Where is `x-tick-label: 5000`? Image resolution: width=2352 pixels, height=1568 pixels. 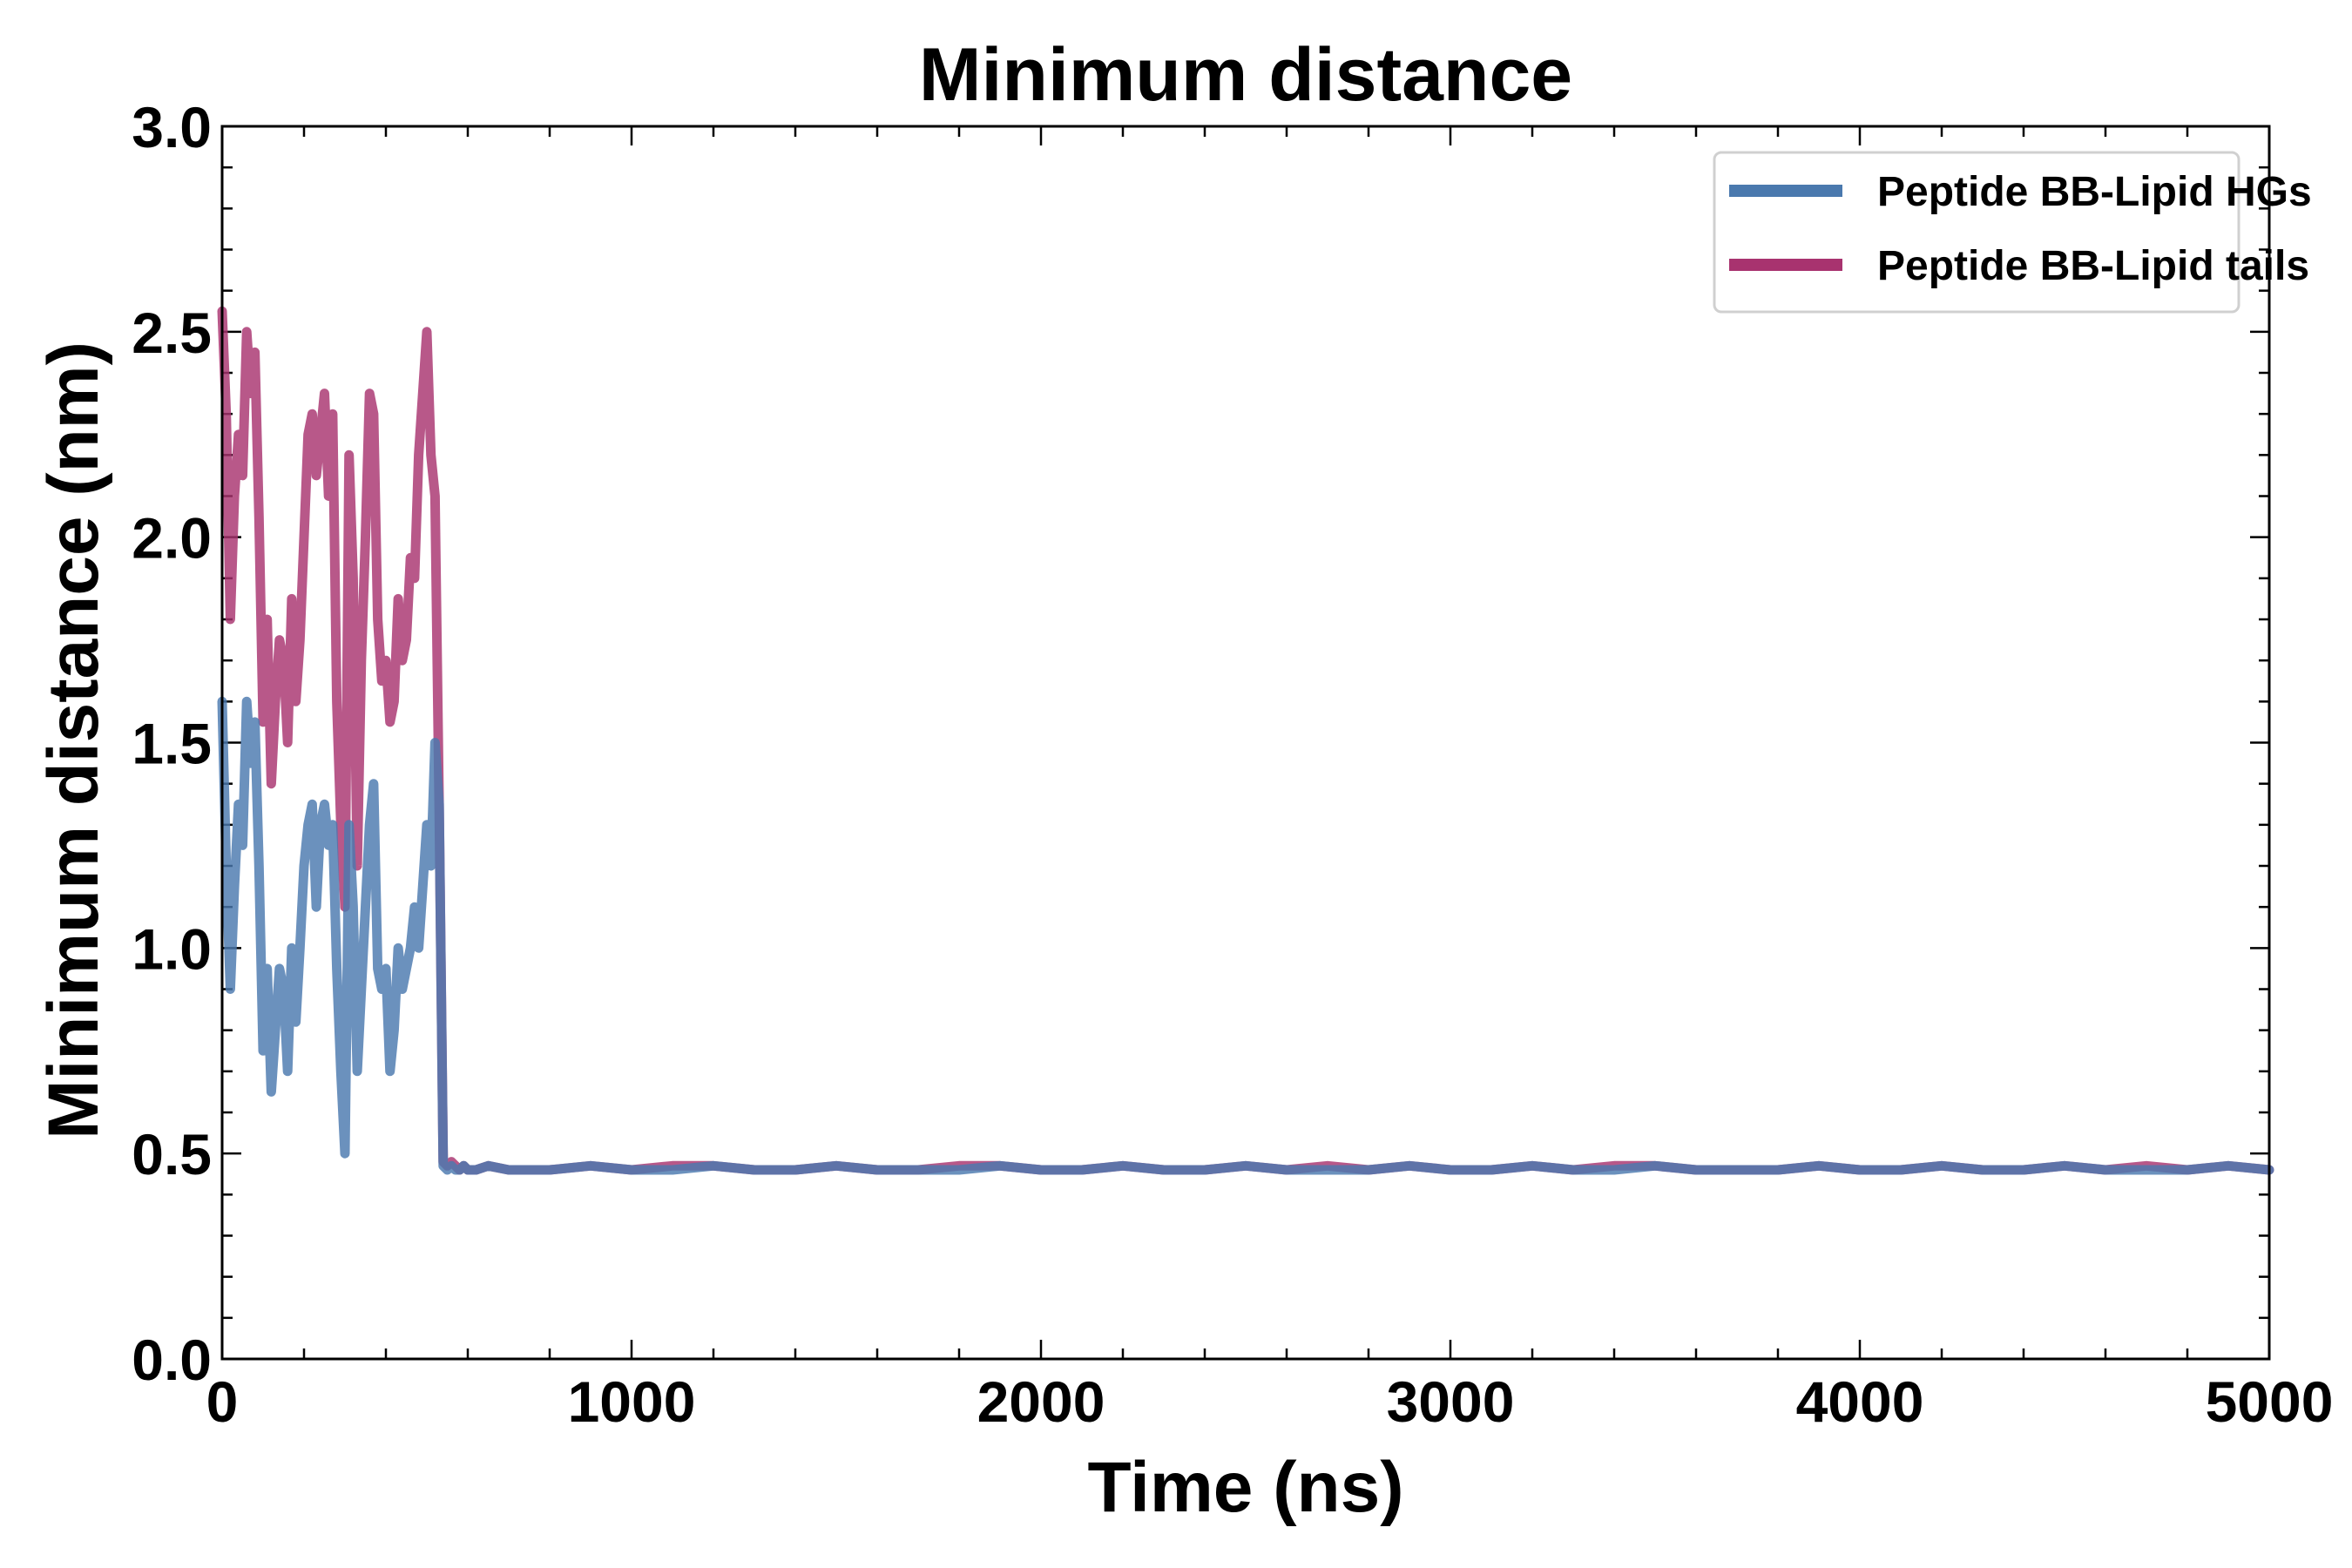 x-tick-label: 5000 is located at coordinates (2270, 1401).